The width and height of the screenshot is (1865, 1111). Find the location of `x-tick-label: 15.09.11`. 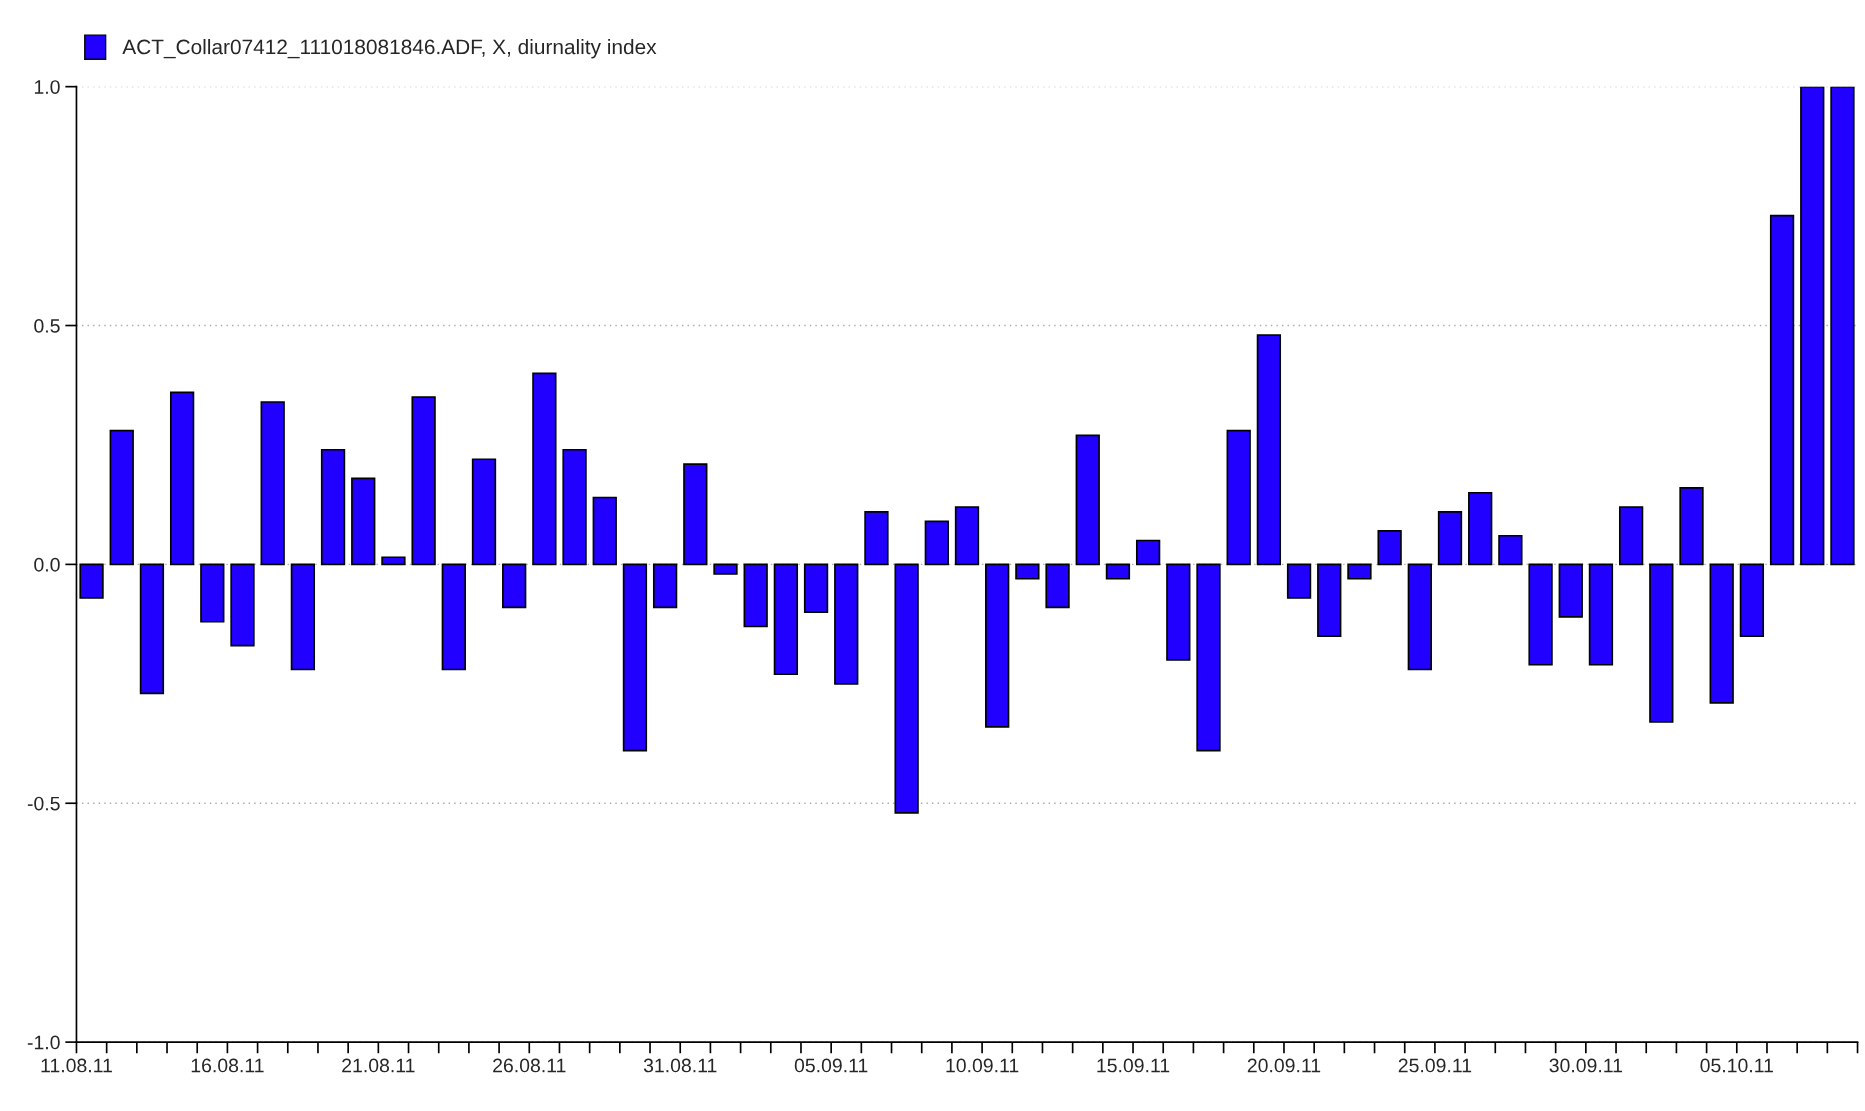

x-tick-label: 15.09.11 is located at coordinates (1133, 1065).